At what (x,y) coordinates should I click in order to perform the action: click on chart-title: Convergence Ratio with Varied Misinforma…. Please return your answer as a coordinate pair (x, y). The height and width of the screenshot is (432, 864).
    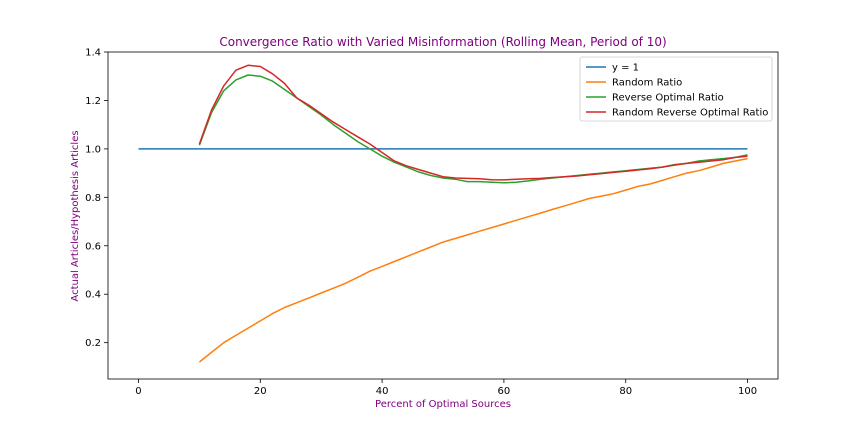
    Looking at the image, I should click on (442, 42).